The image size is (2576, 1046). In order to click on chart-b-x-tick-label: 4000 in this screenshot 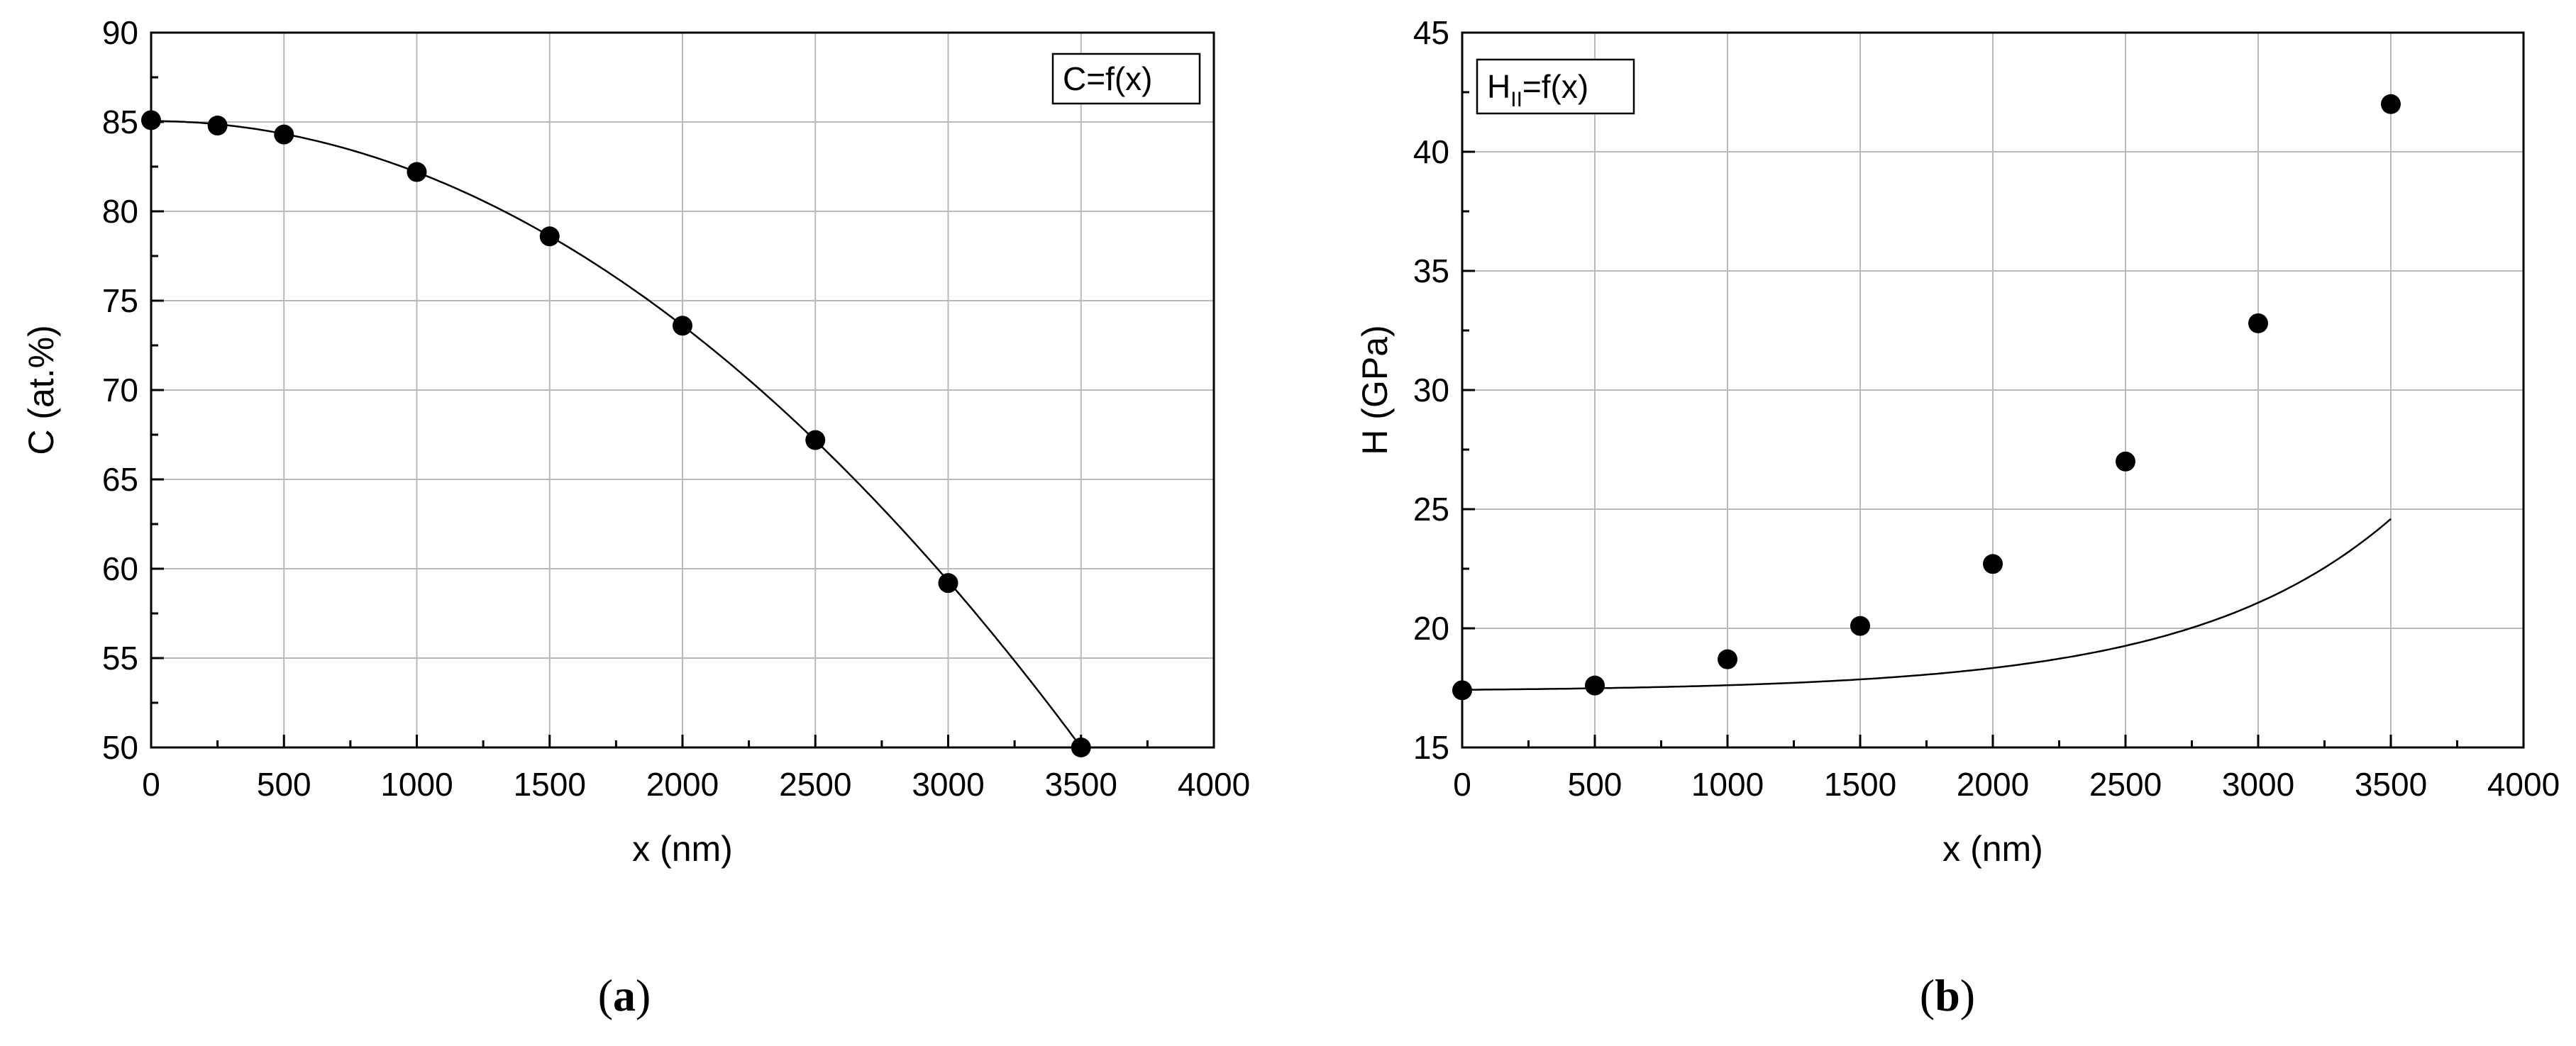, I will do `click(2523, 784)`.